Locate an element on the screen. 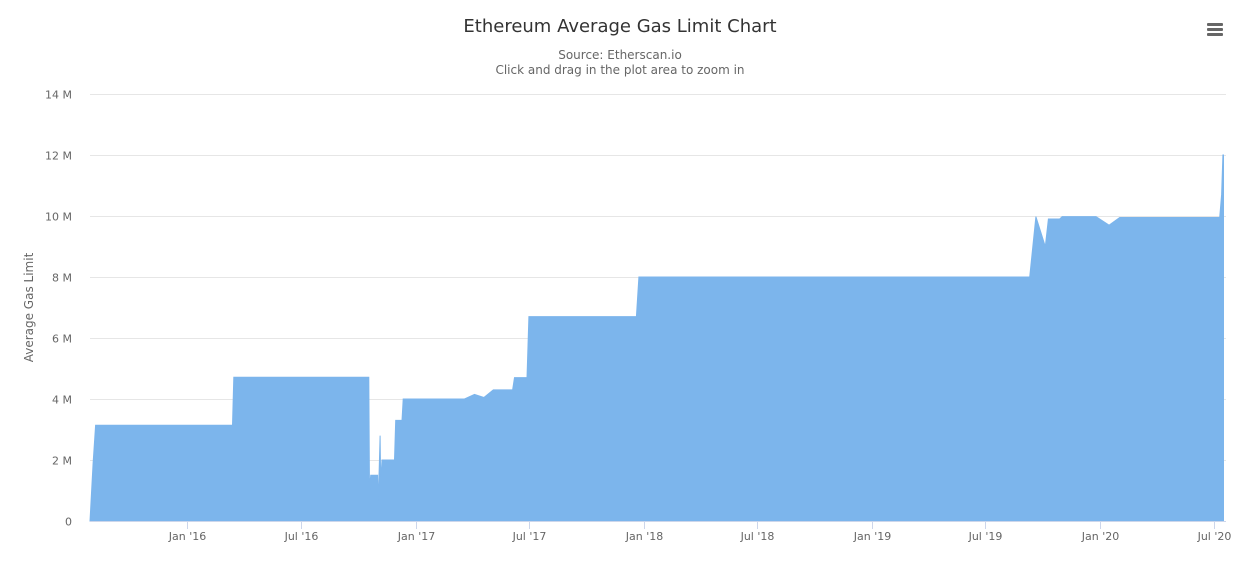  x-tick-label: Jul '20 is located at coordinates (1214, 536).